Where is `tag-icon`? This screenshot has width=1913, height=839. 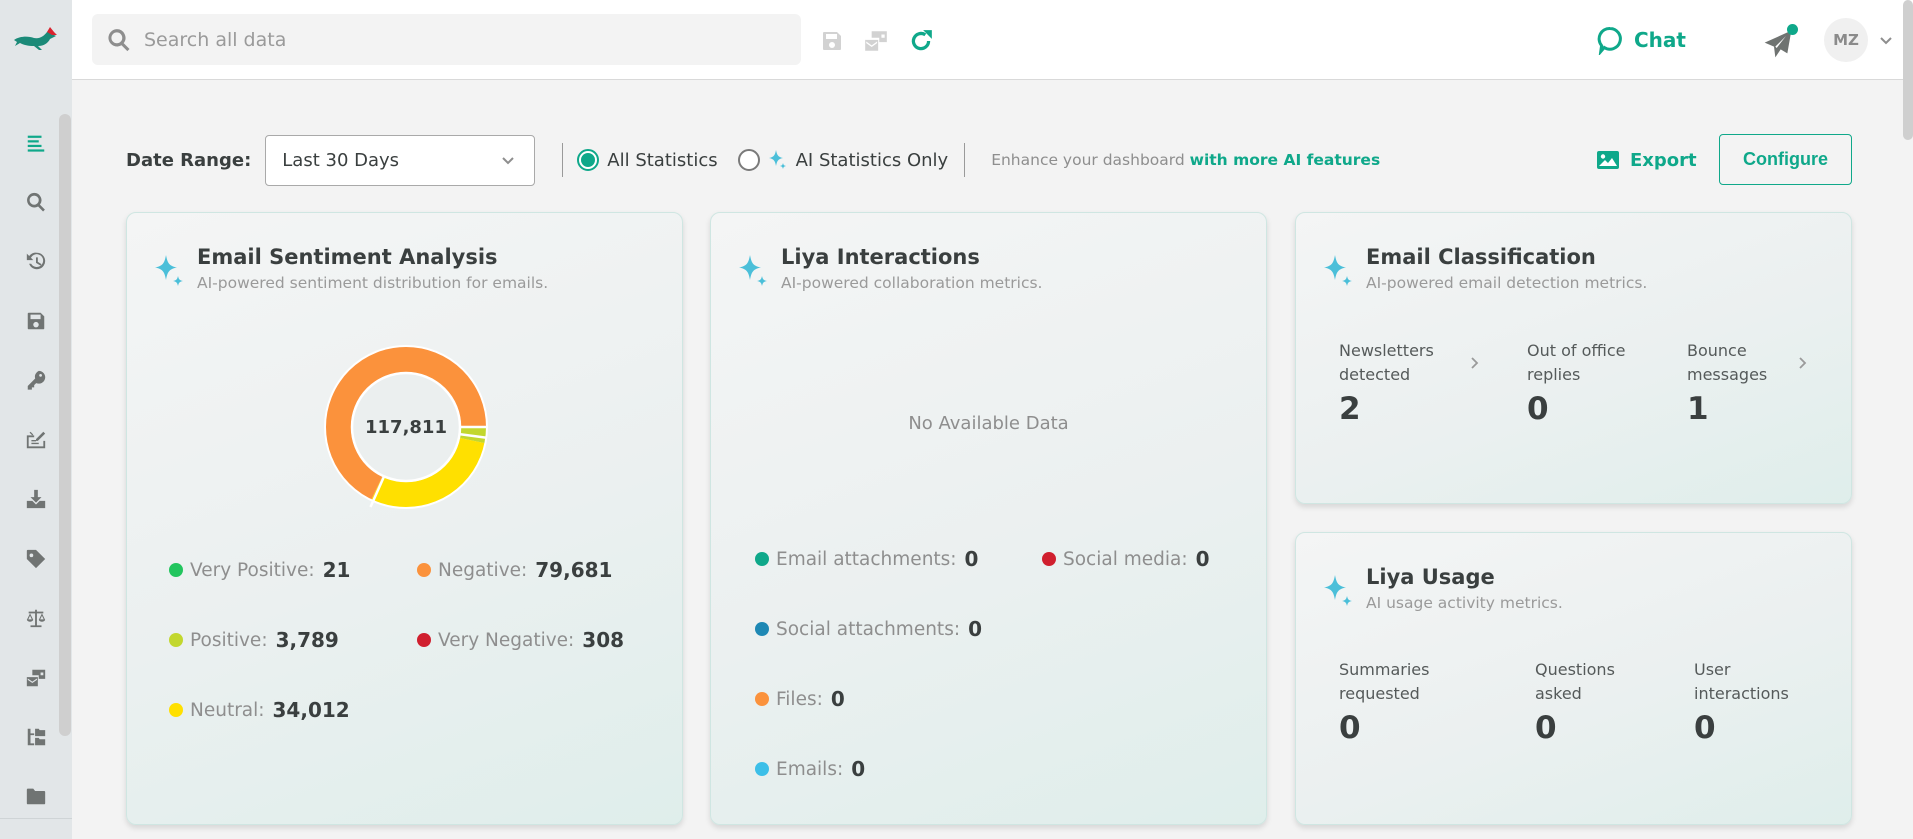 tag-icon is located at coordinates (36, 559).